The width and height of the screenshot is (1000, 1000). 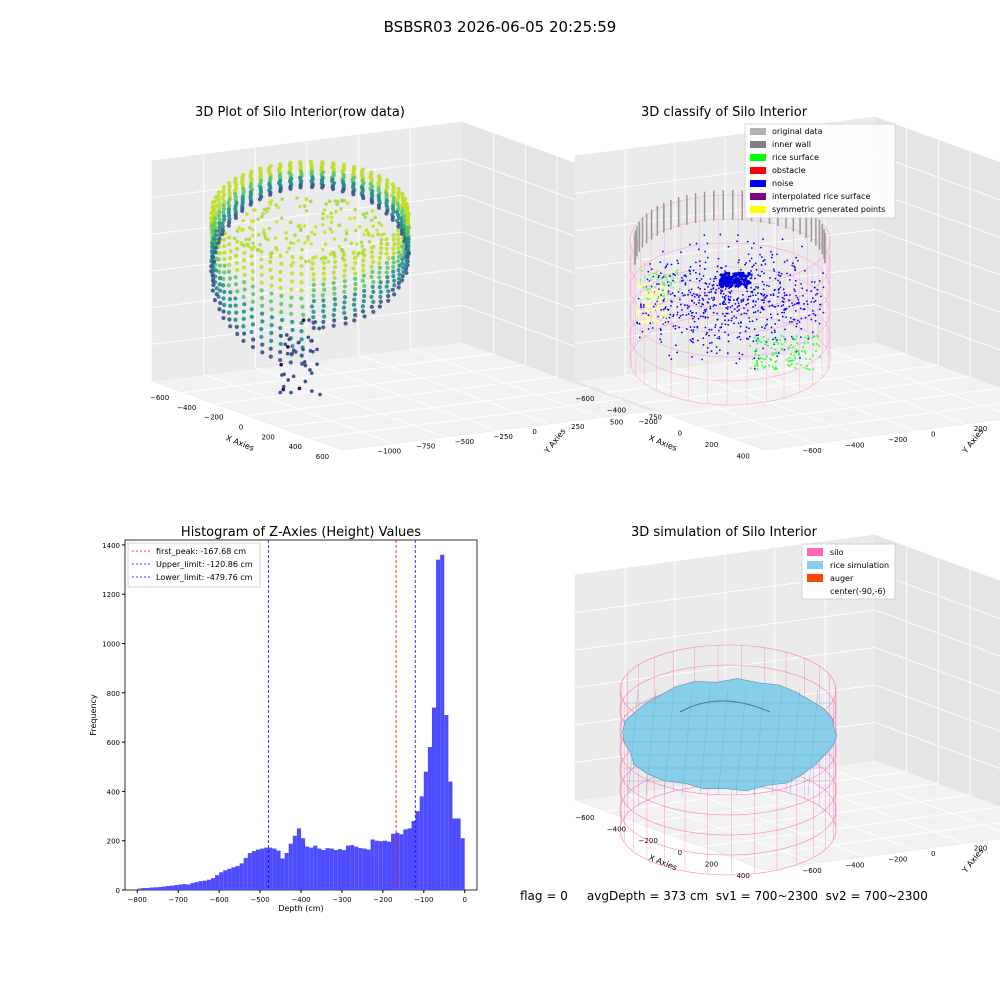 What do you see at coordinates (503, 437) in the screenshot?
I see `y-tick-label: −250` at bounding box center [503, 437].